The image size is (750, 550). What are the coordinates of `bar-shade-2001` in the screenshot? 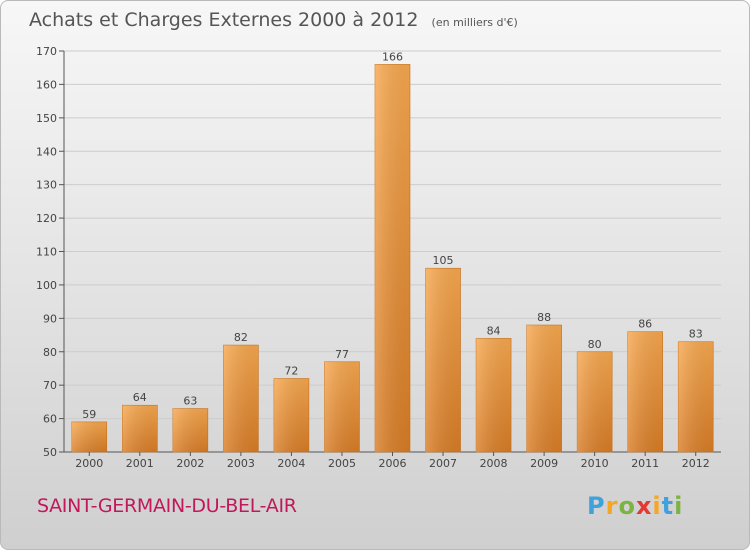 It's located at (140, 428).